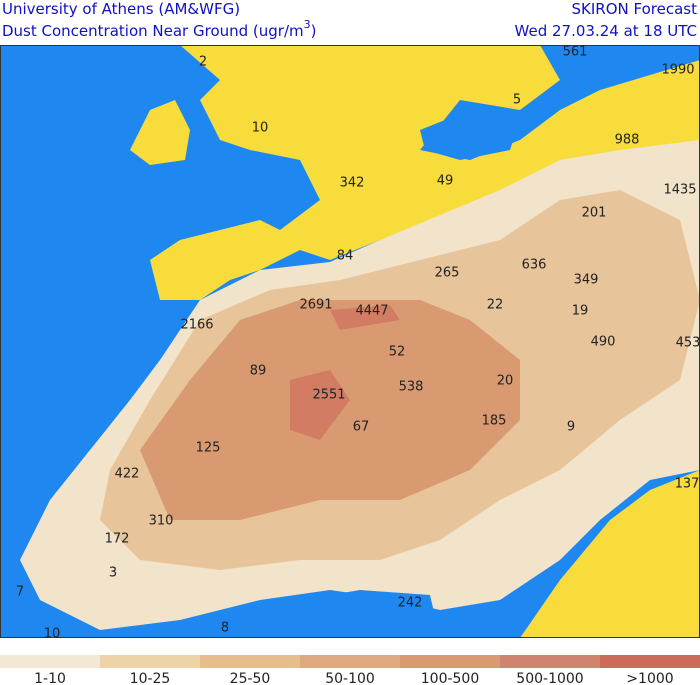  What do you see at coordinates (687, 484) in the screenshot?
I see `map-value: 137` at bounding box center [687, 484].